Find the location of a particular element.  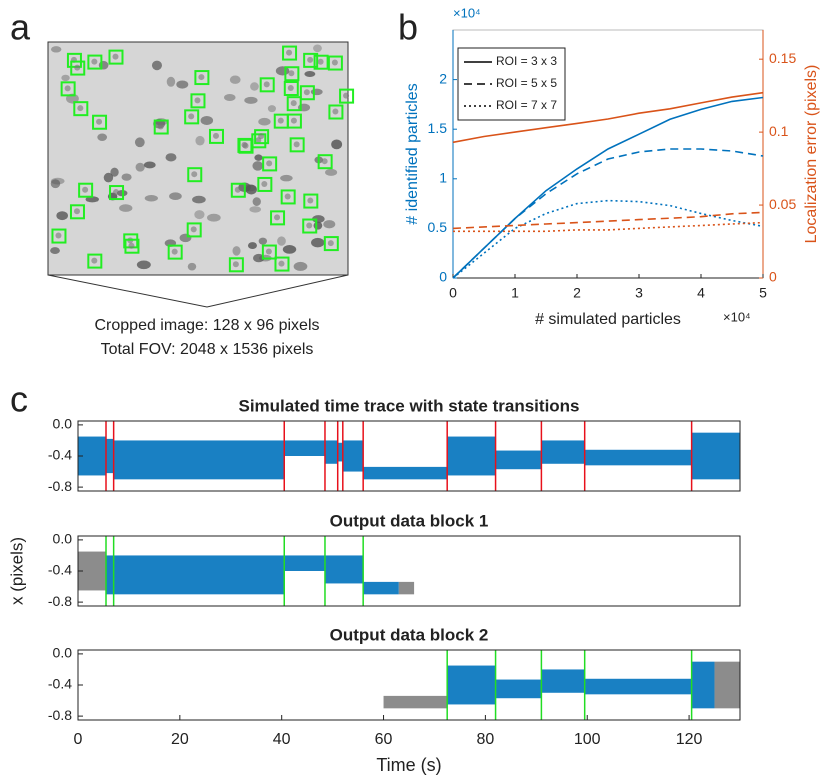

x-tick-label: 3 is located at coordinates (639, 293).